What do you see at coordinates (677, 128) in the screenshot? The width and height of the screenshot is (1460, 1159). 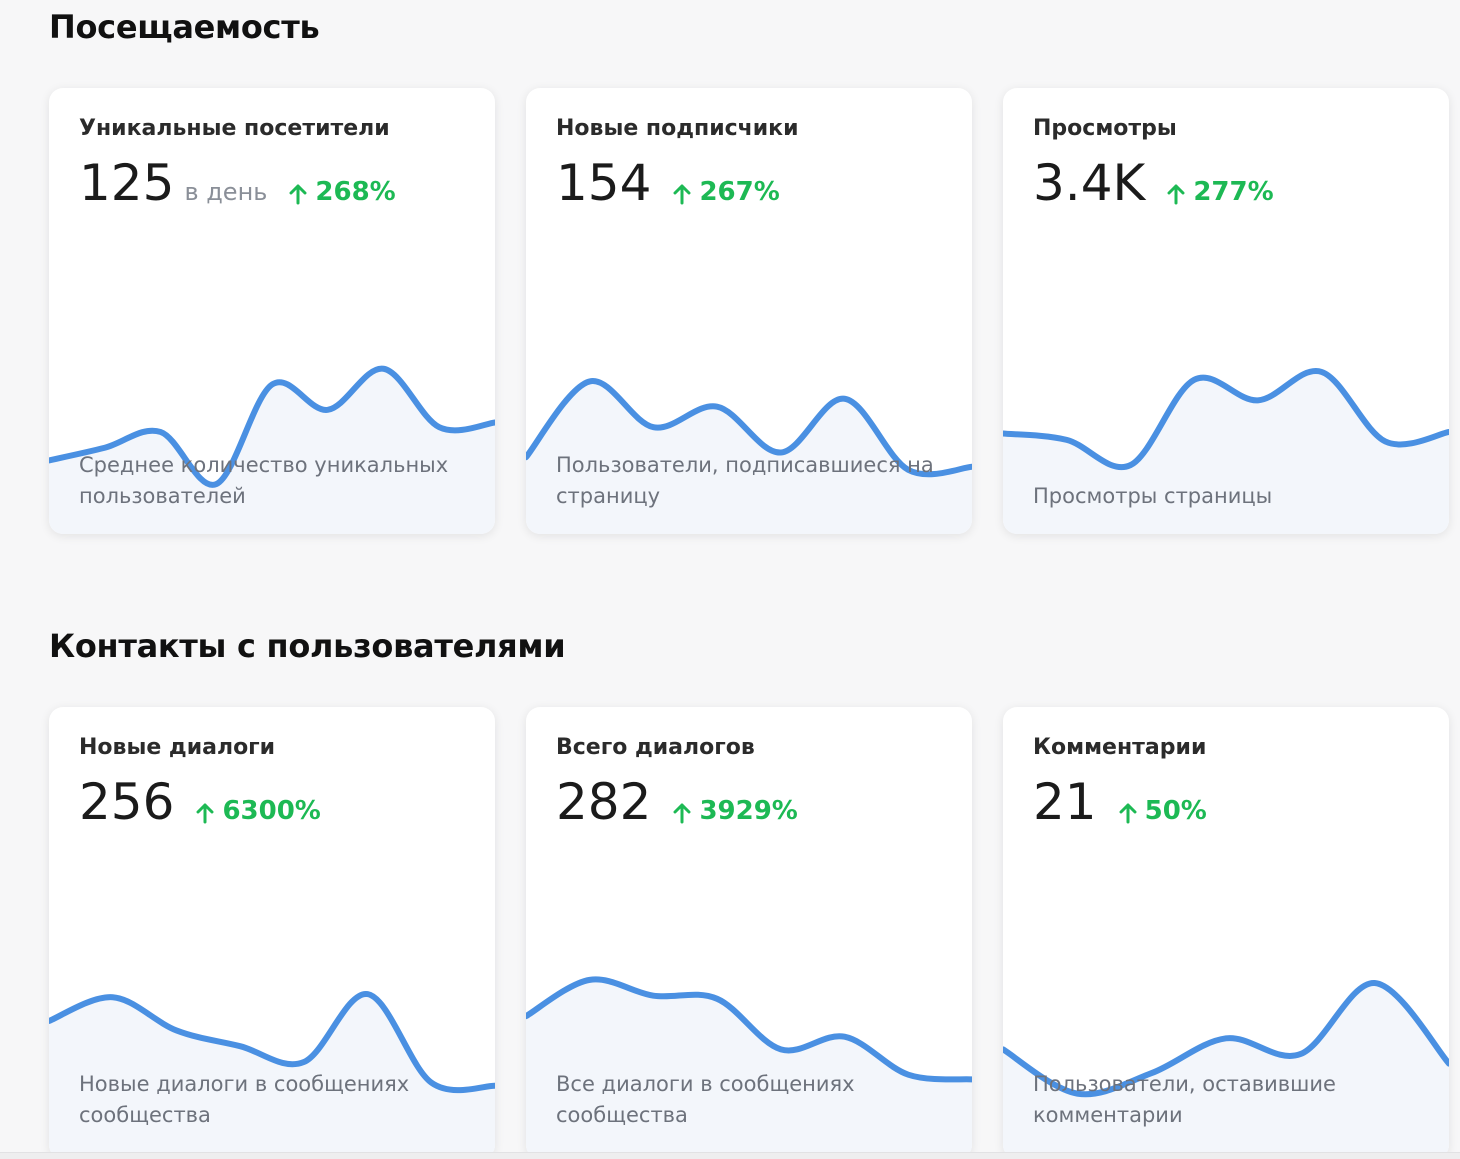 I see `card-title: Новые подписчики` at bounding box center [677, 128].